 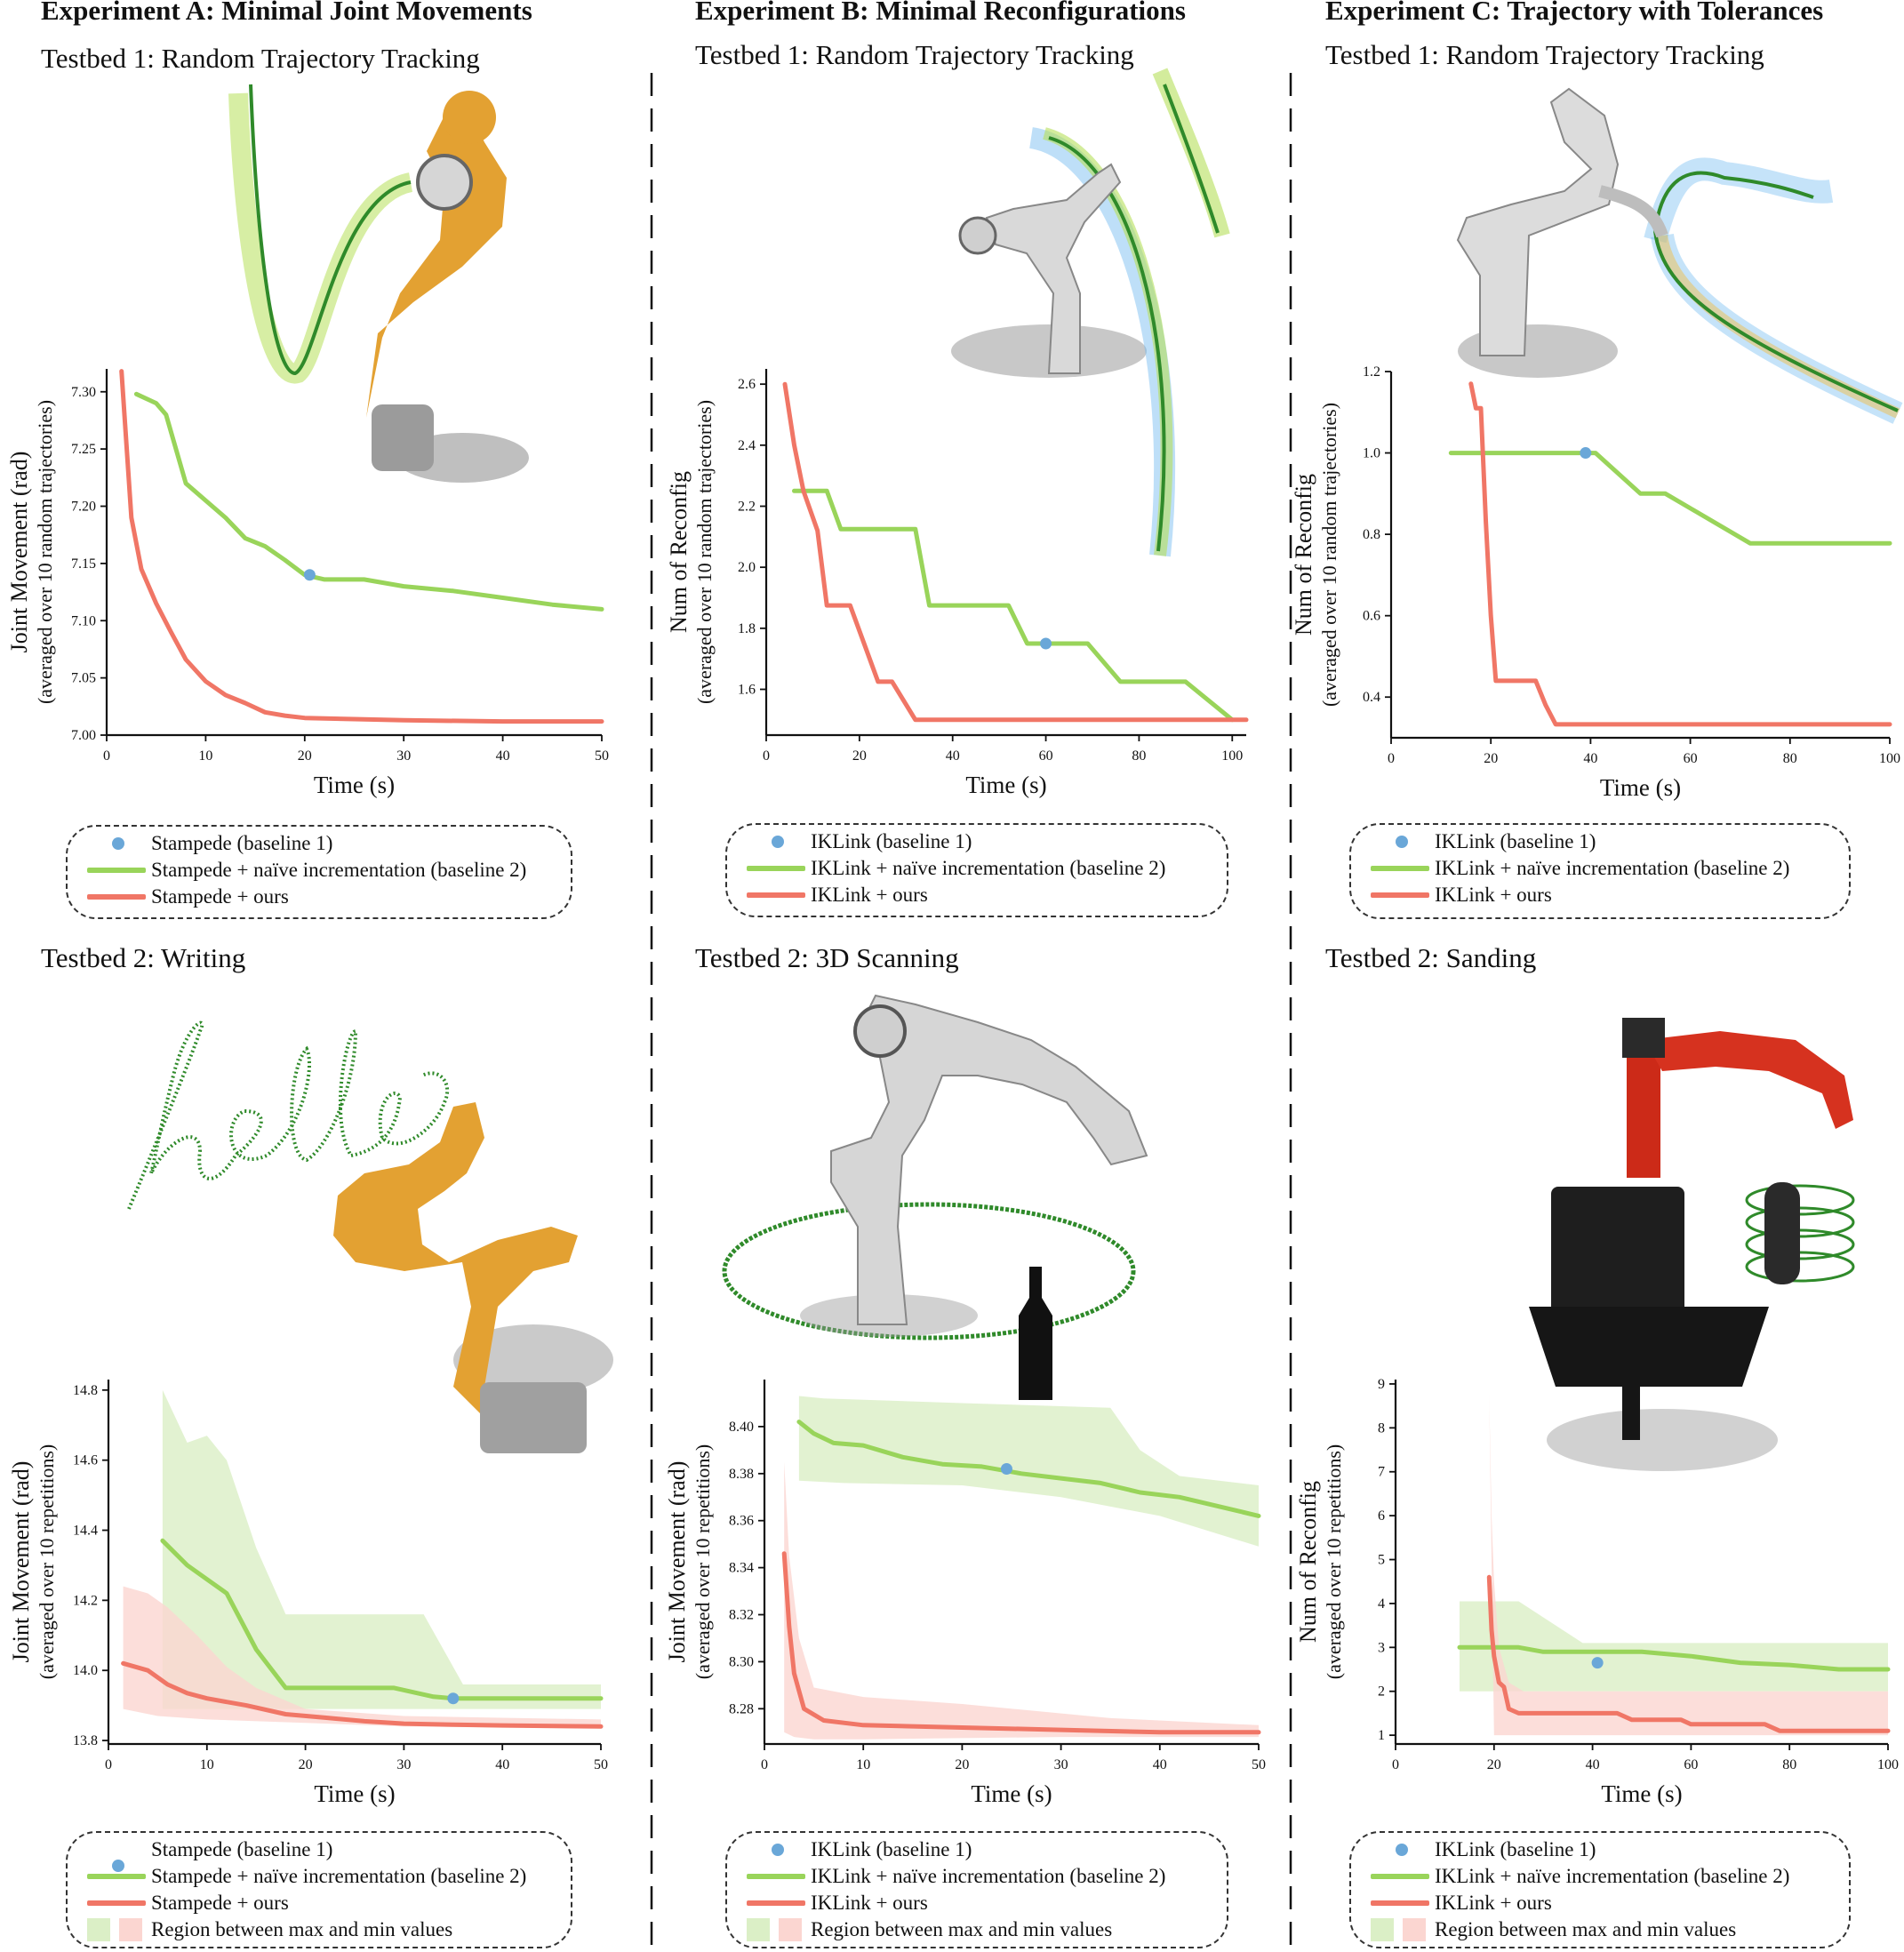 I want to click on testbed-b2-title: Testbed 2: 3D Scanning, so click(x=827, y=957).